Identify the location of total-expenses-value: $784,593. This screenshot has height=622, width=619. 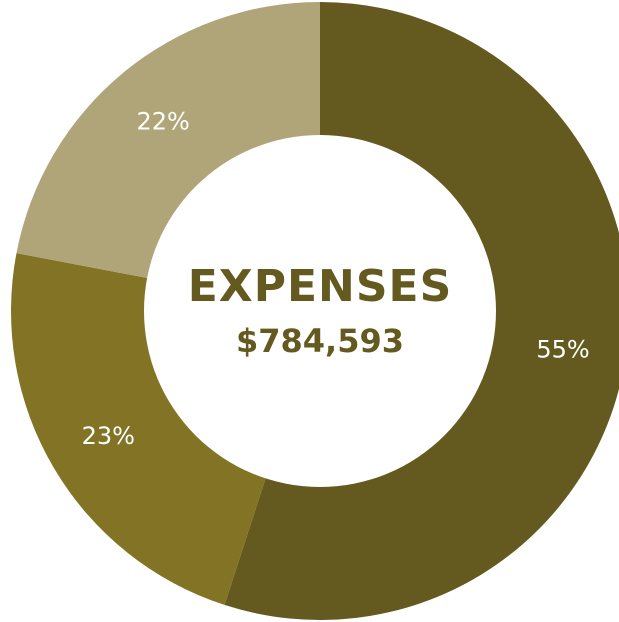
(320, 341).